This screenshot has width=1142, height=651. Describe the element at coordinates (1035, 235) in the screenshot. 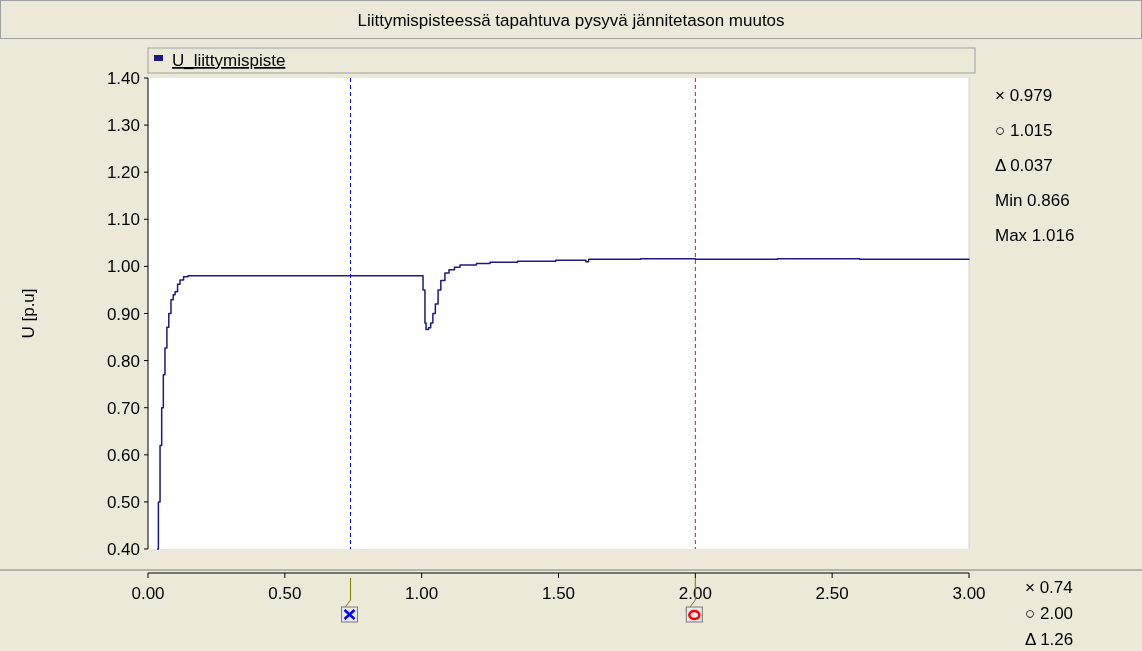

I see `text: Max 1.016` at that location.